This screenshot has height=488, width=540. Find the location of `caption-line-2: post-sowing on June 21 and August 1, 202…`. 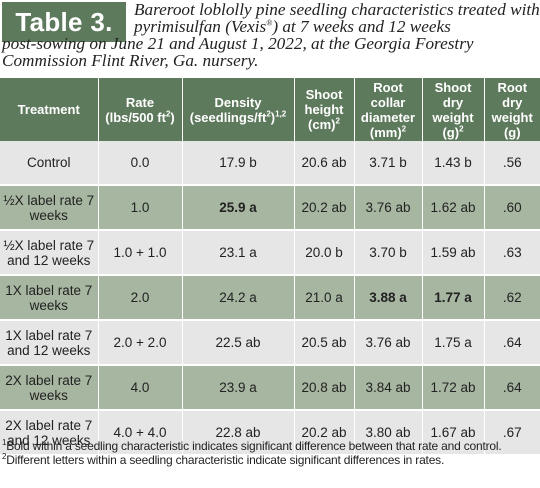

caption-line-2: post-sowing on June 21 and August 1, 202… is located at coordinates (238, 52).